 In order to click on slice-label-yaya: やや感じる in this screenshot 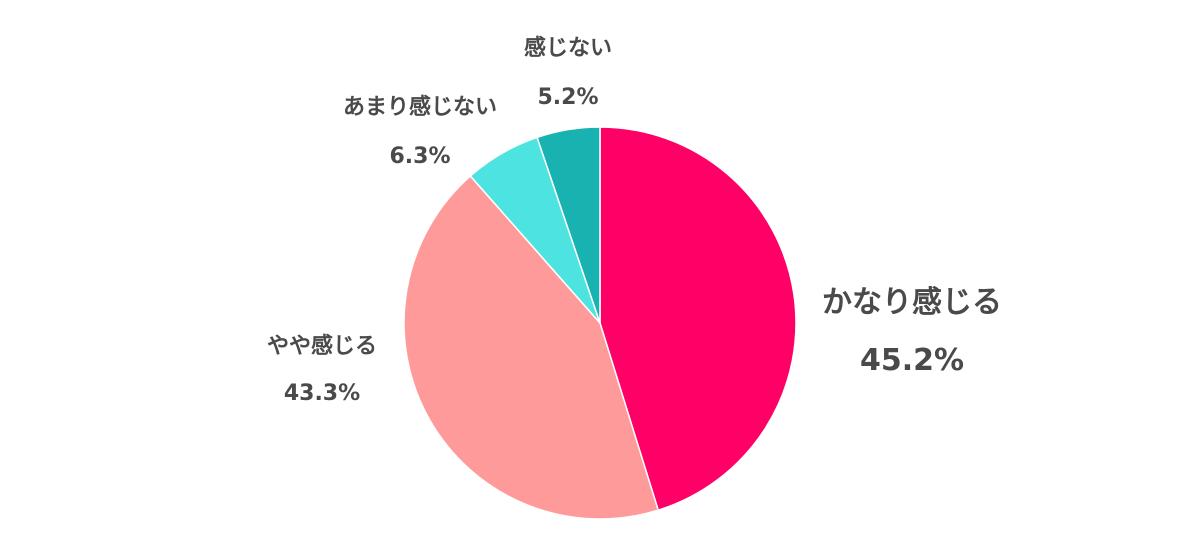, I will do `click(322, 346)`.